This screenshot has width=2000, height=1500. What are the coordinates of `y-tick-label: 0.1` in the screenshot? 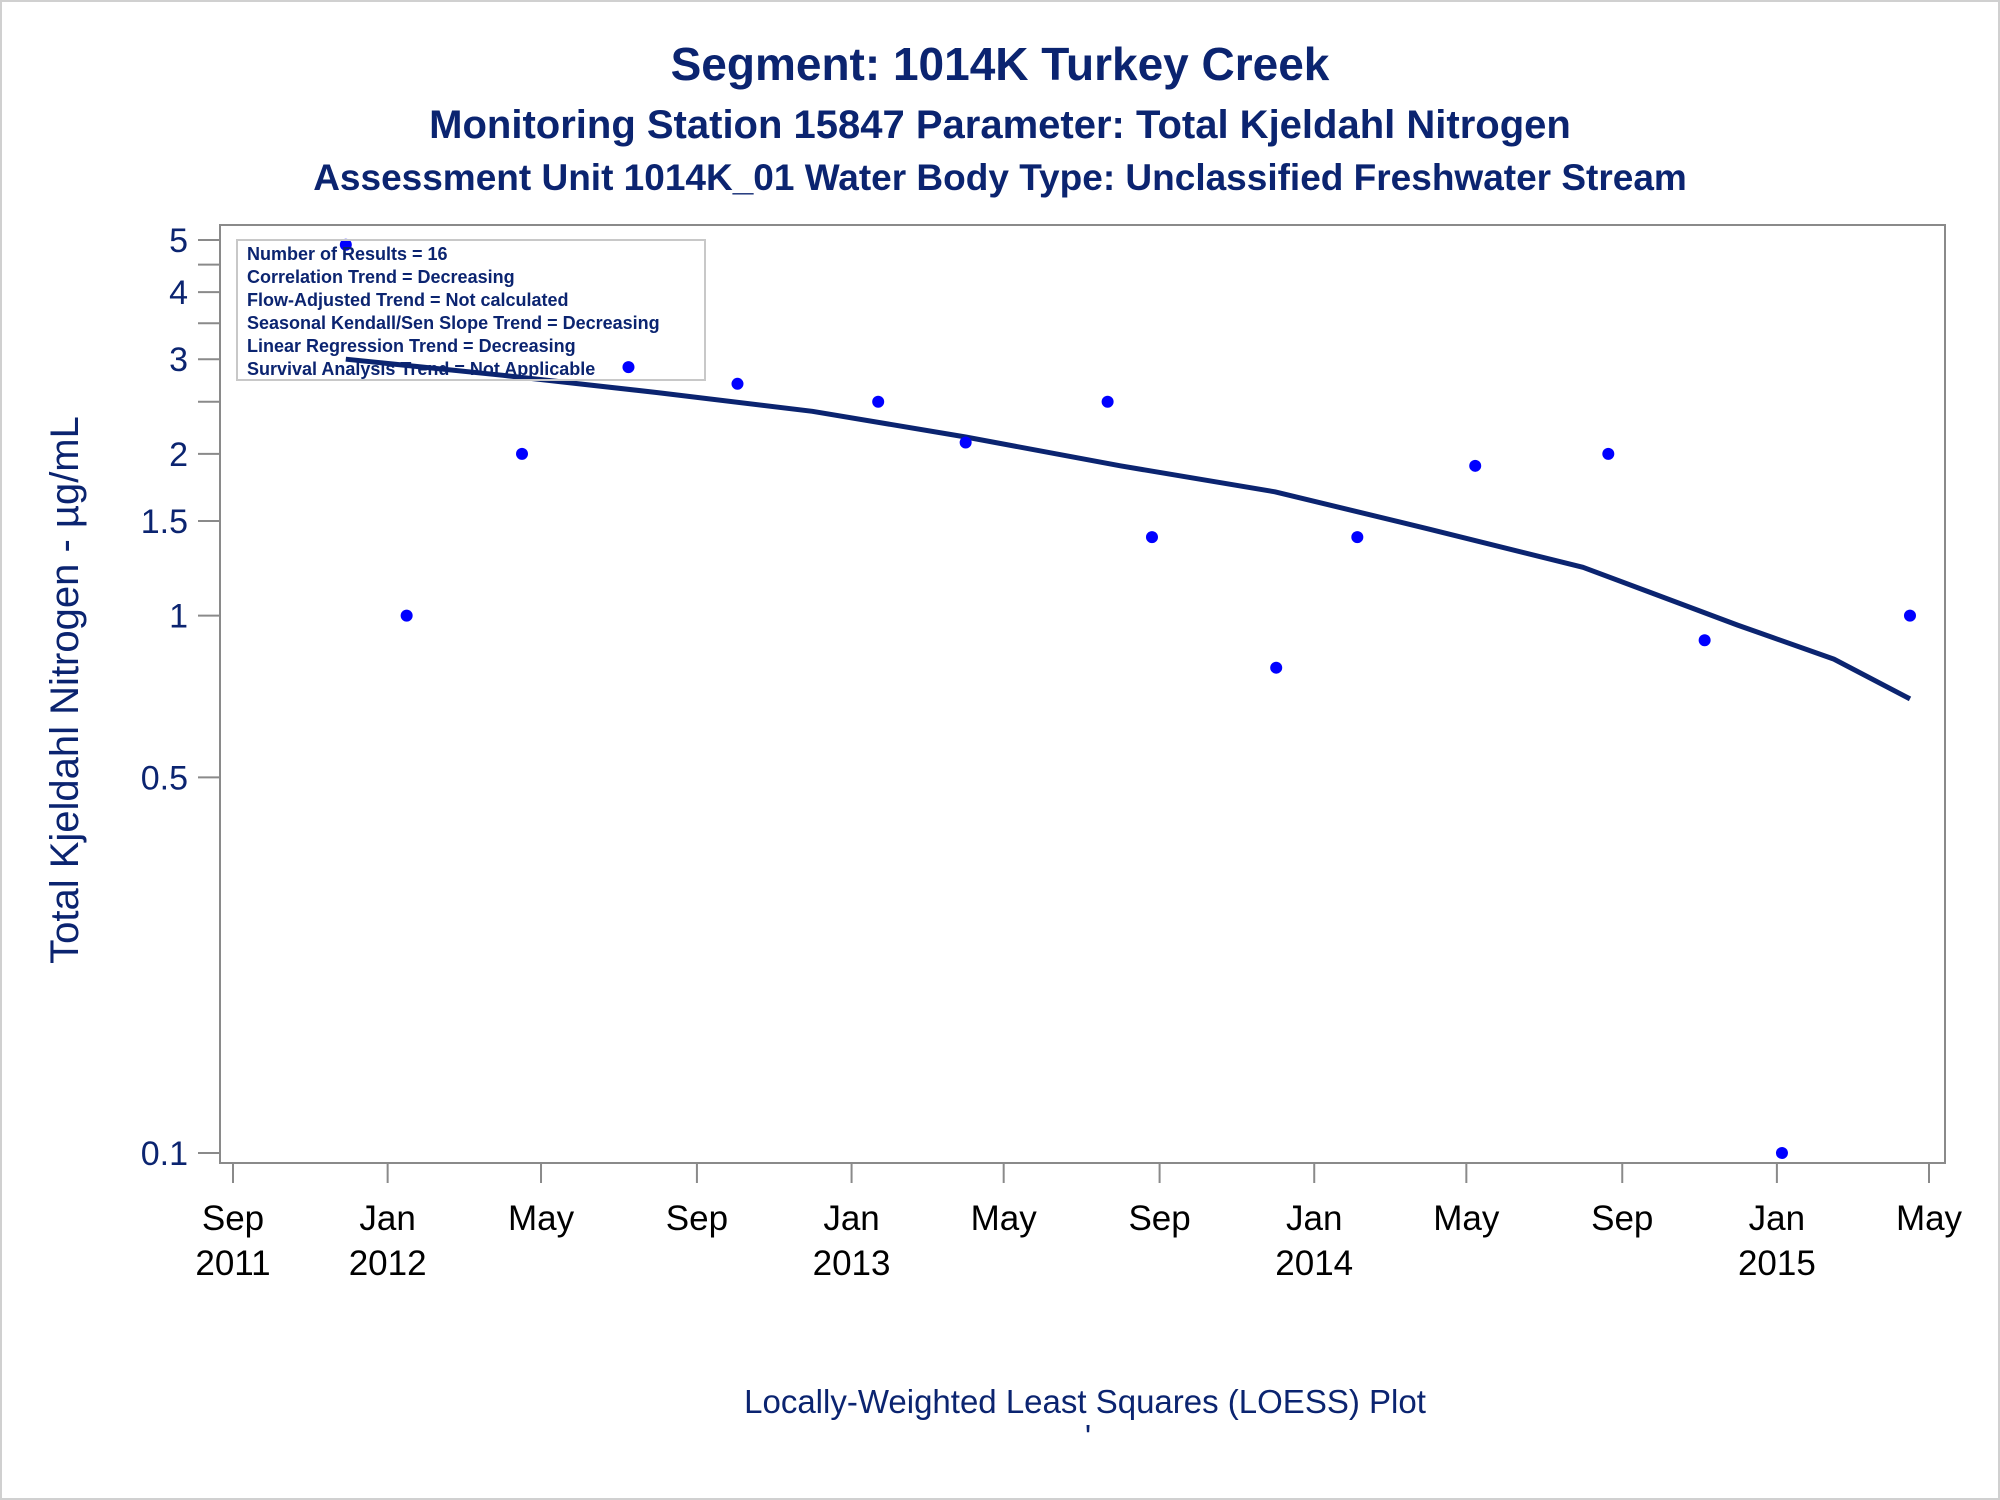 It's located at (164, 1154).